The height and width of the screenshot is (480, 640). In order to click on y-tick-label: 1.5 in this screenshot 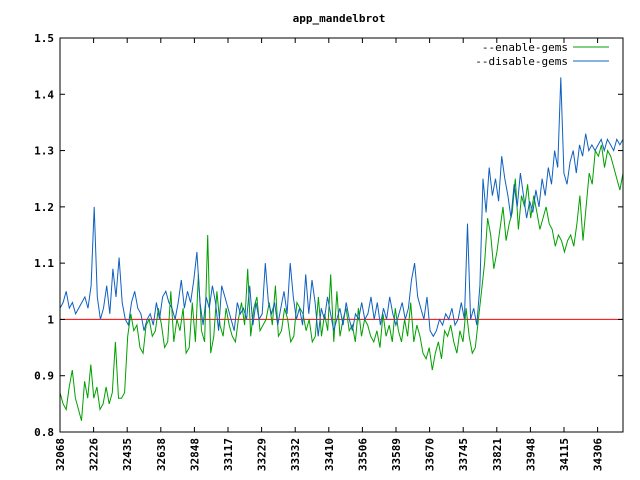, I will do `click(44, 38)`.